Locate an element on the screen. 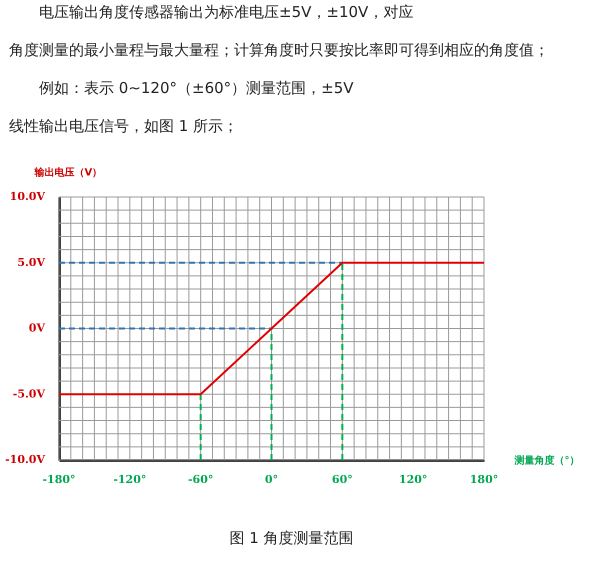  x-tick-label: 180° is located at coordinates (484, 479).